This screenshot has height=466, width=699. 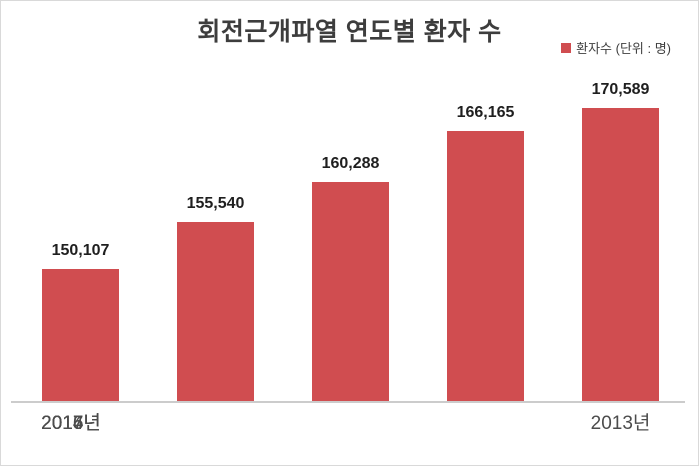 What do you see at coordinates (80, 335) in the screenshot?
I see `bar-2013` at bounding box center [80, 335].